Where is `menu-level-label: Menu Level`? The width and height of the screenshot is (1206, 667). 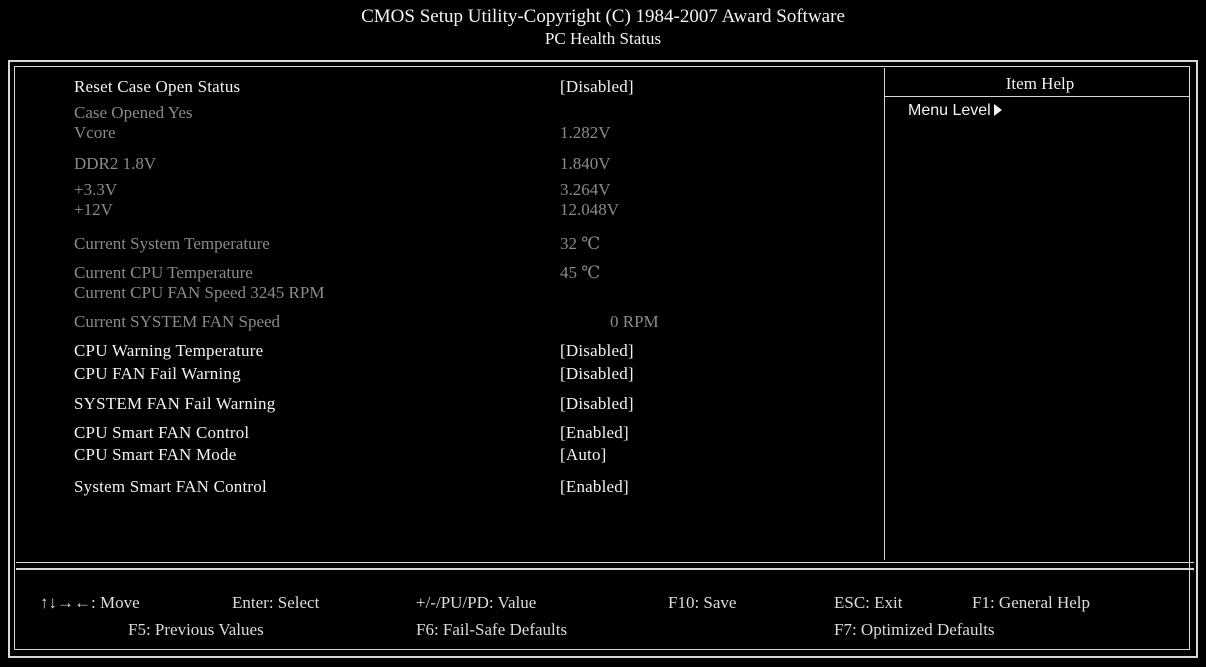 menu-level-label: Menu Level is located at coordinates (949, 110).